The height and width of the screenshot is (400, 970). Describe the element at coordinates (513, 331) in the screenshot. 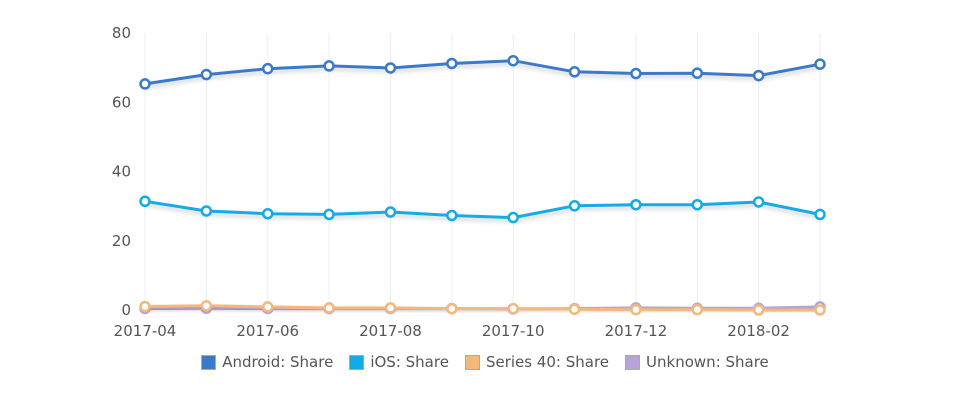

I see `x-tick-label: 2017-10` at that location.